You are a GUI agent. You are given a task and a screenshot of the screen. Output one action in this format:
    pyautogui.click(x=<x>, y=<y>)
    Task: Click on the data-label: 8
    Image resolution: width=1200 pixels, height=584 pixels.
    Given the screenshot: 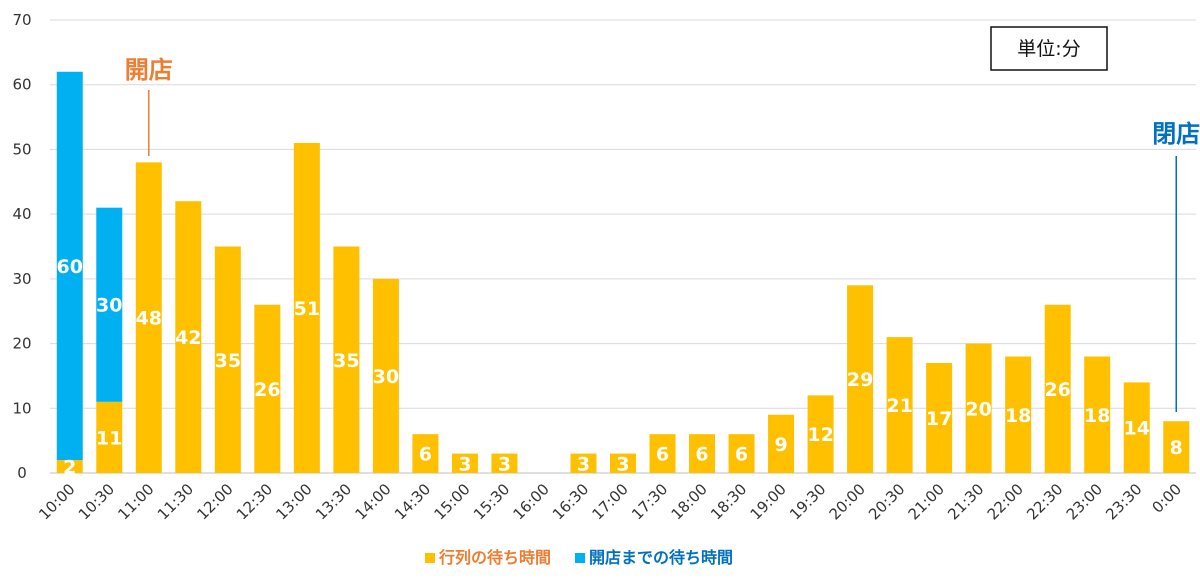 What is the action you would take?
    pyautogui.click(x=1176, y=448)
    